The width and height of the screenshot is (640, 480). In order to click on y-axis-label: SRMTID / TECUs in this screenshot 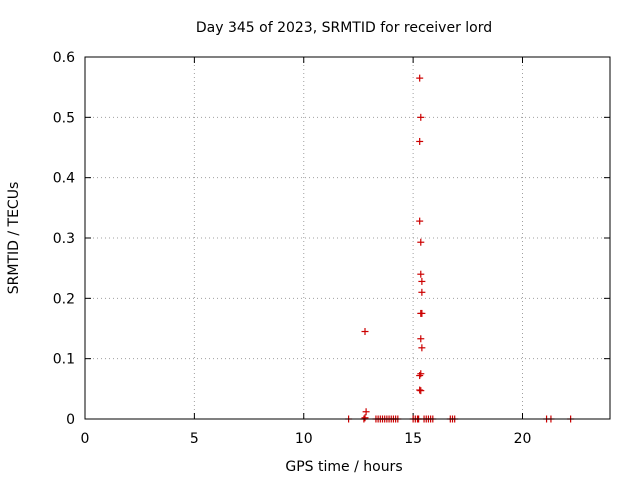, I will do `click(14, 238)`.